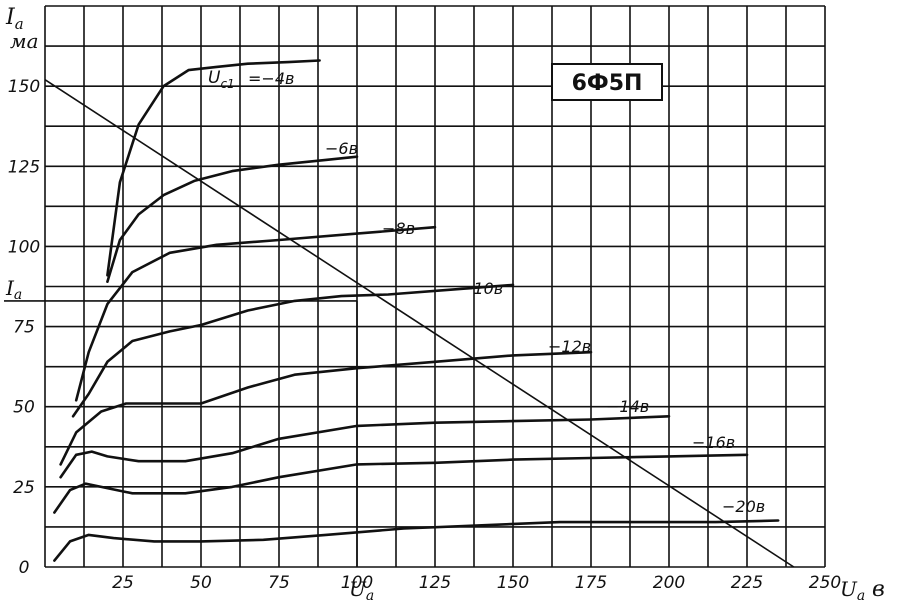 The width and height of the screenshot is (916, 609). What do you see at coordinates (24, 87) in the screenshot?
I see `y-tick-label: 150` at bounding box center [24, 87].